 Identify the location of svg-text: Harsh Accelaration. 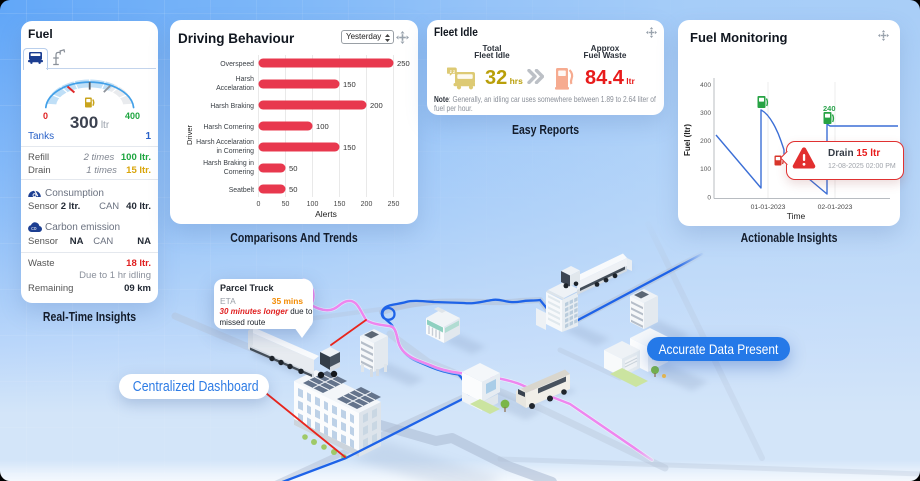
(225, 142).